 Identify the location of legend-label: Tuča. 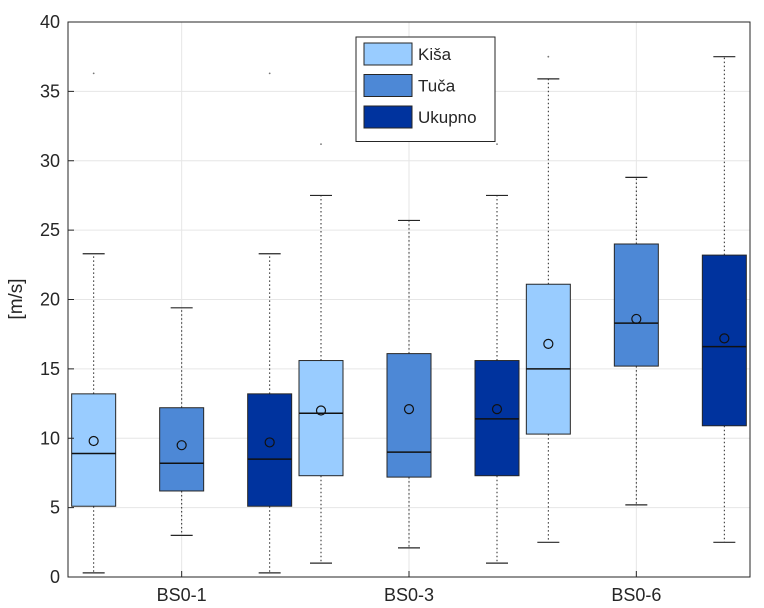
(437, 86).